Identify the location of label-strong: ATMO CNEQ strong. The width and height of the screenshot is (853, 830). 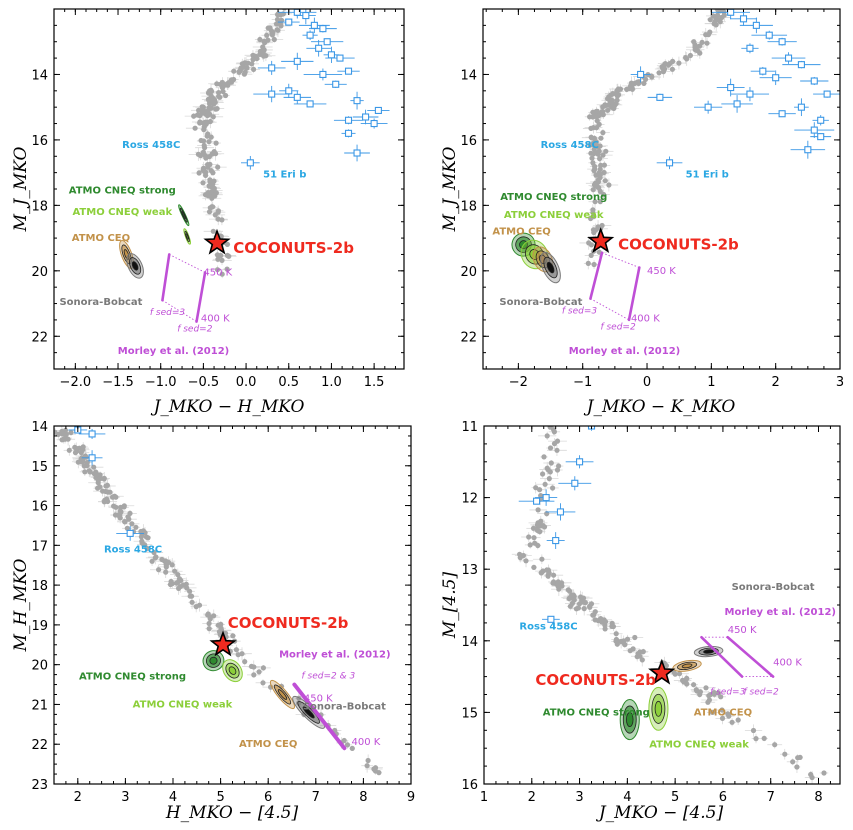
(553, 197).